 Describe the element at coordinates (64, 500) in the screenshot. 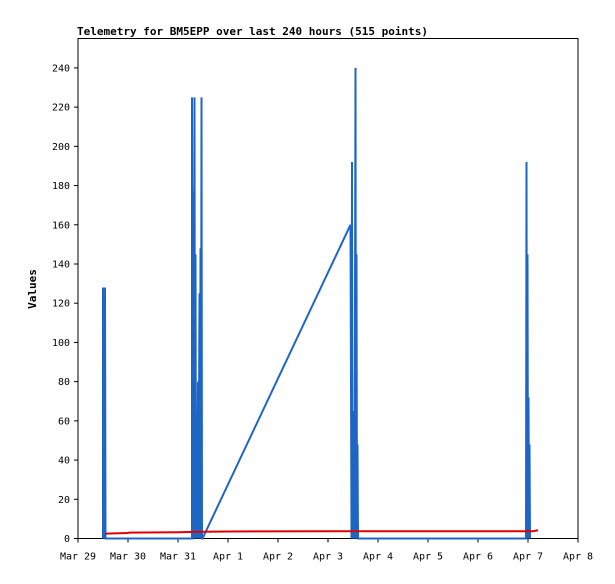

I see `y-tick-label: 20` at that location.